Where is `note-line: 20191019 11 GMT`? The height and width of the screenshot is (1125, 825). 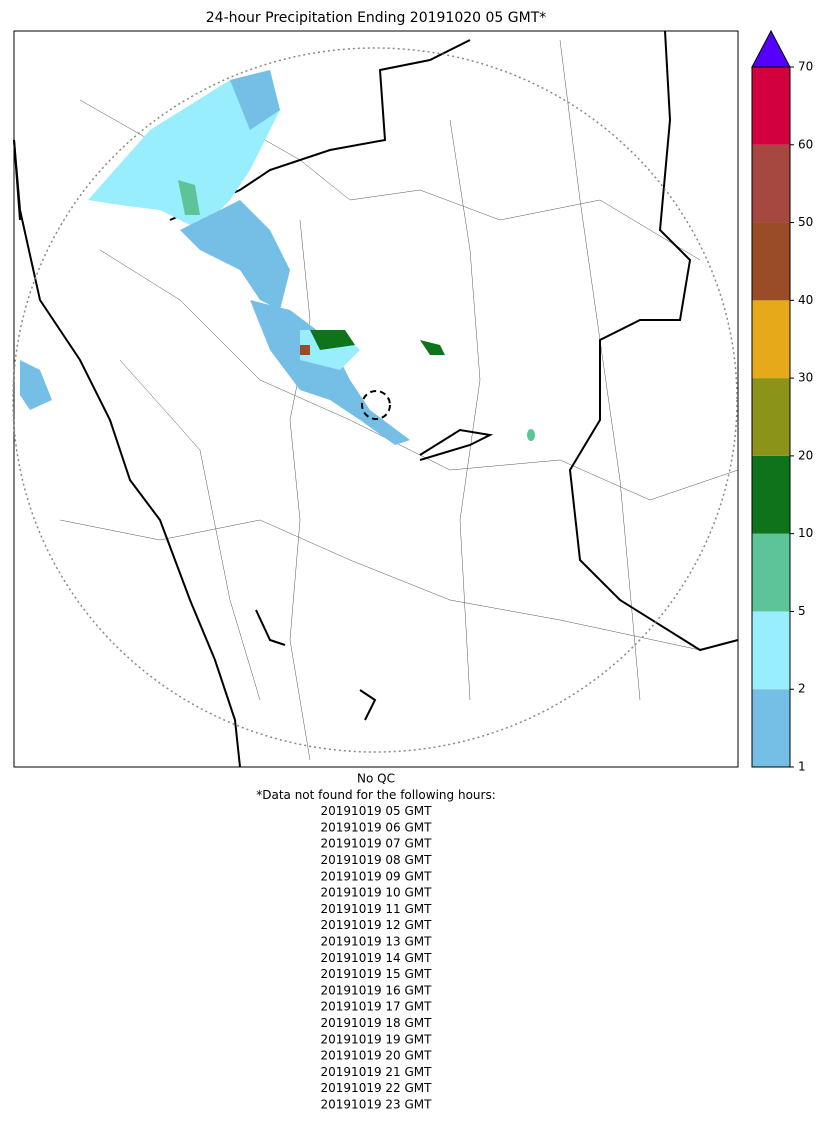 note-line: 20191019 11 GMT is located at coordinates (377, 909).